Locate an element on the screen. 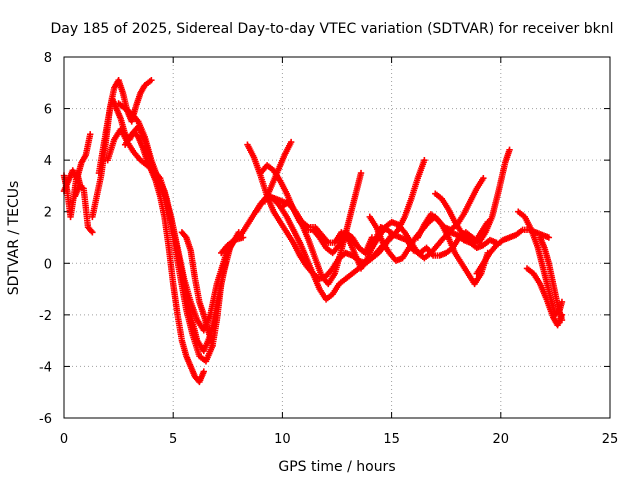 The height and width of the screenshot is (480, 640). y-tick-label: 2 is located at coordinates (48, 213).